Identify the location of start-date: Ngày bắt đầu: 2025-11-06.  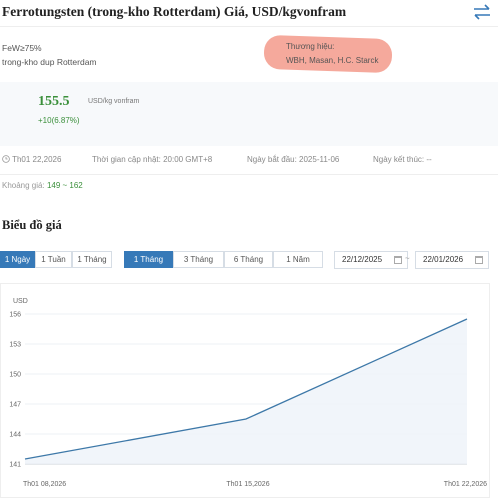
(293, 159).